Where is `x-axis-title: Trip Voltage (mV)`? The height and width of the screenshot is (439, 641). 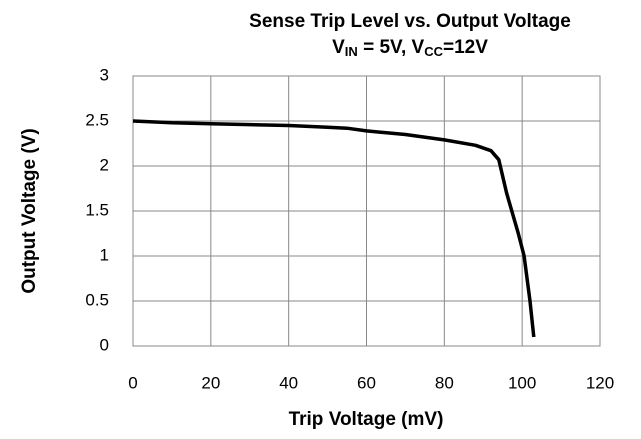
x-axis-title: Trip Voltage (mV) is located at coordinates (366, 419).